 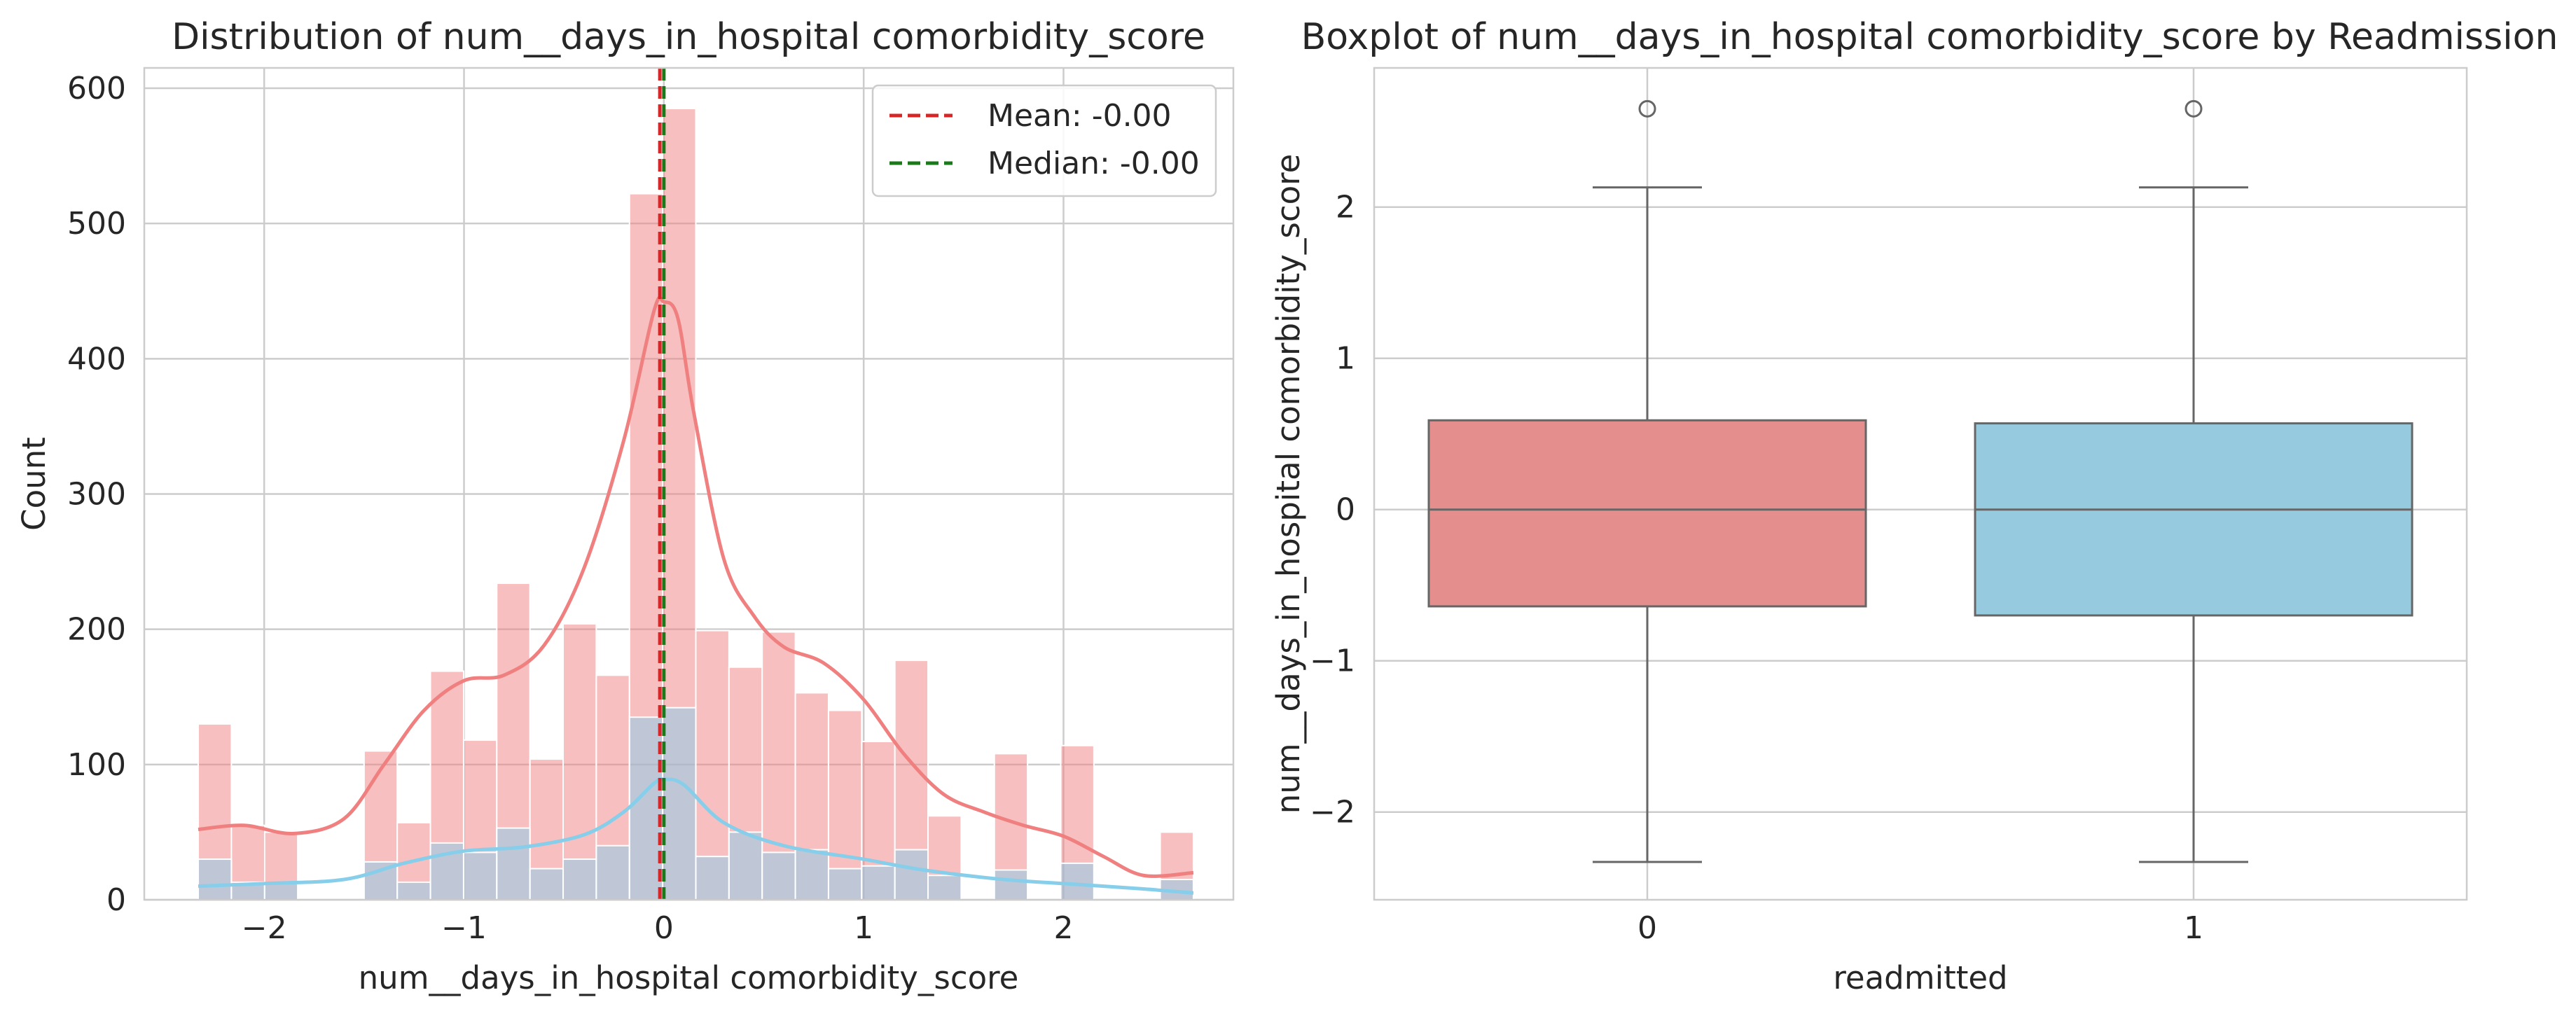 What do you see at coordinates (96, 224) in the screenshot?
I see `histogram-y-tick-label: 500` at bounding box center [96, 224].